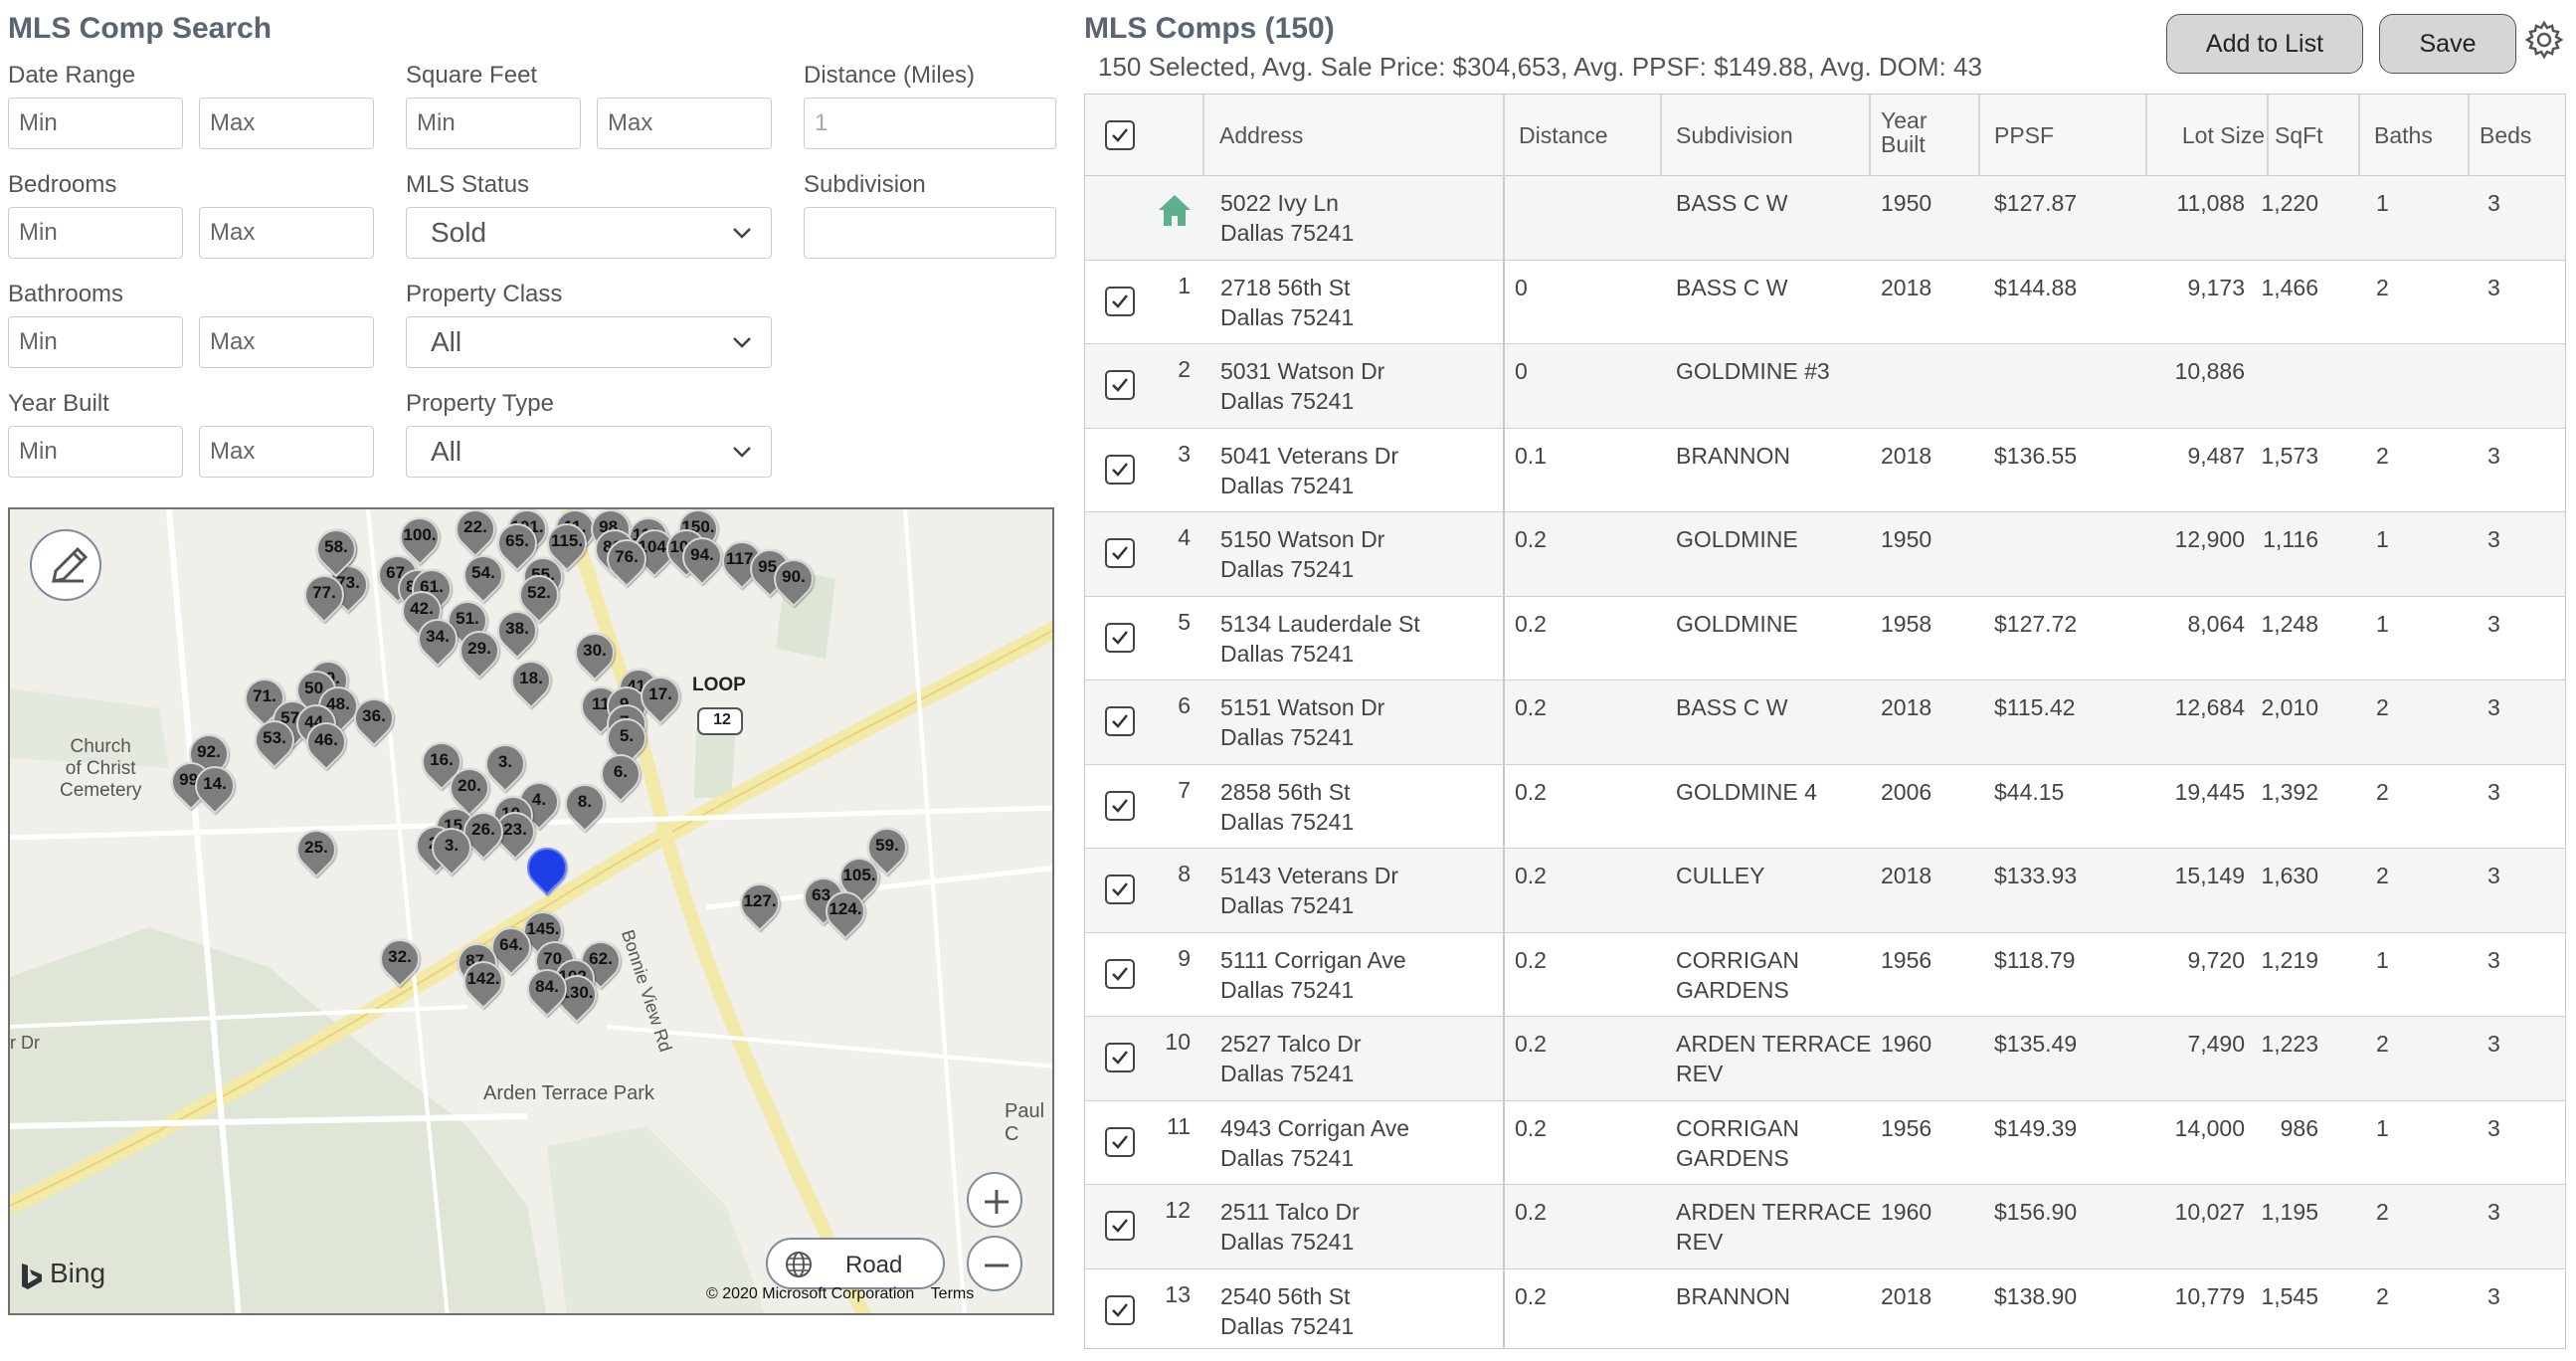  I want to click on comp-pin: 84., so click(547, 989).